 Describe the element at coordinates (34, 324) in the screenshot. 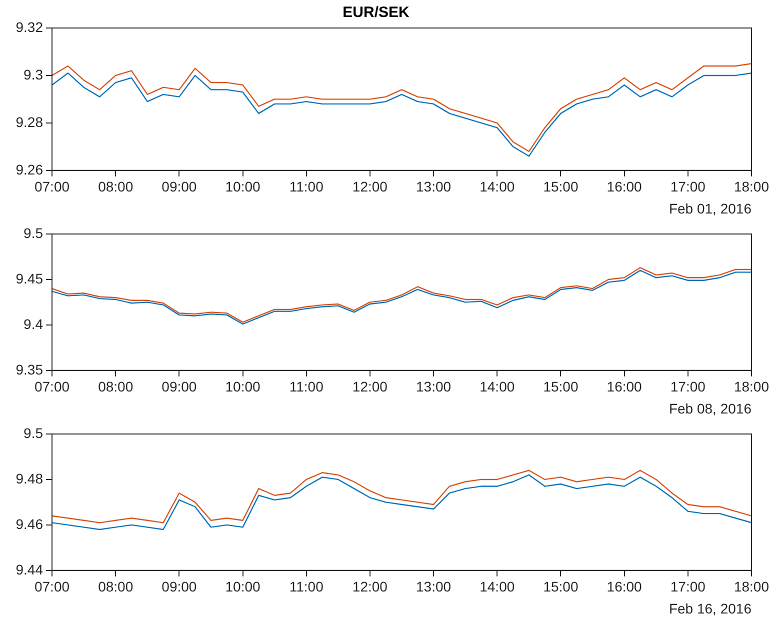

I see `y-tick-label: 9.4` at that location.